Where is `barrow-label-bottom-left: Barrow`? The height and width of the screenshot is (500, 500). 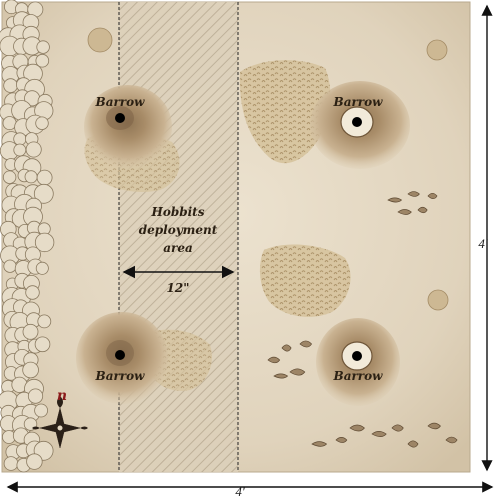
barrow-label-bottom-left: Barrow is located at coordinates (120, 376).